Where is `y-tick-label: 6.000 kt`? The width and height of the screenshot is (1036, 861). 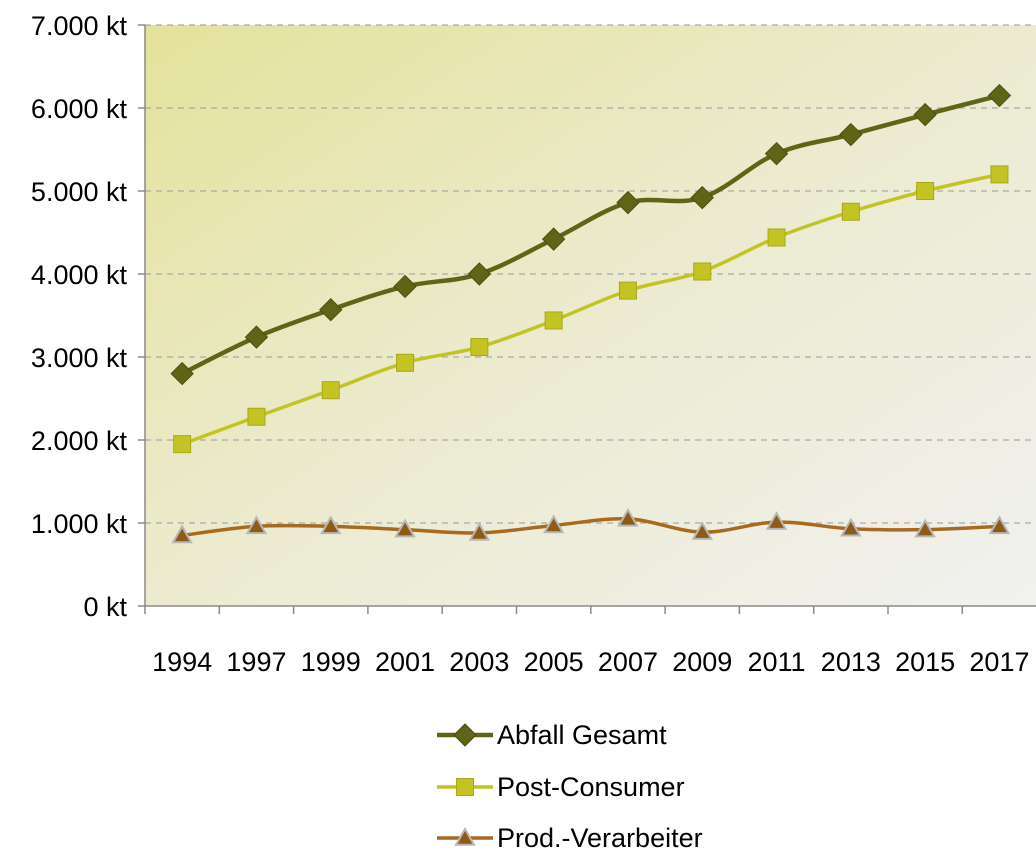
y-tick-label: 6.000 kt is located at coordinates (79, 109).